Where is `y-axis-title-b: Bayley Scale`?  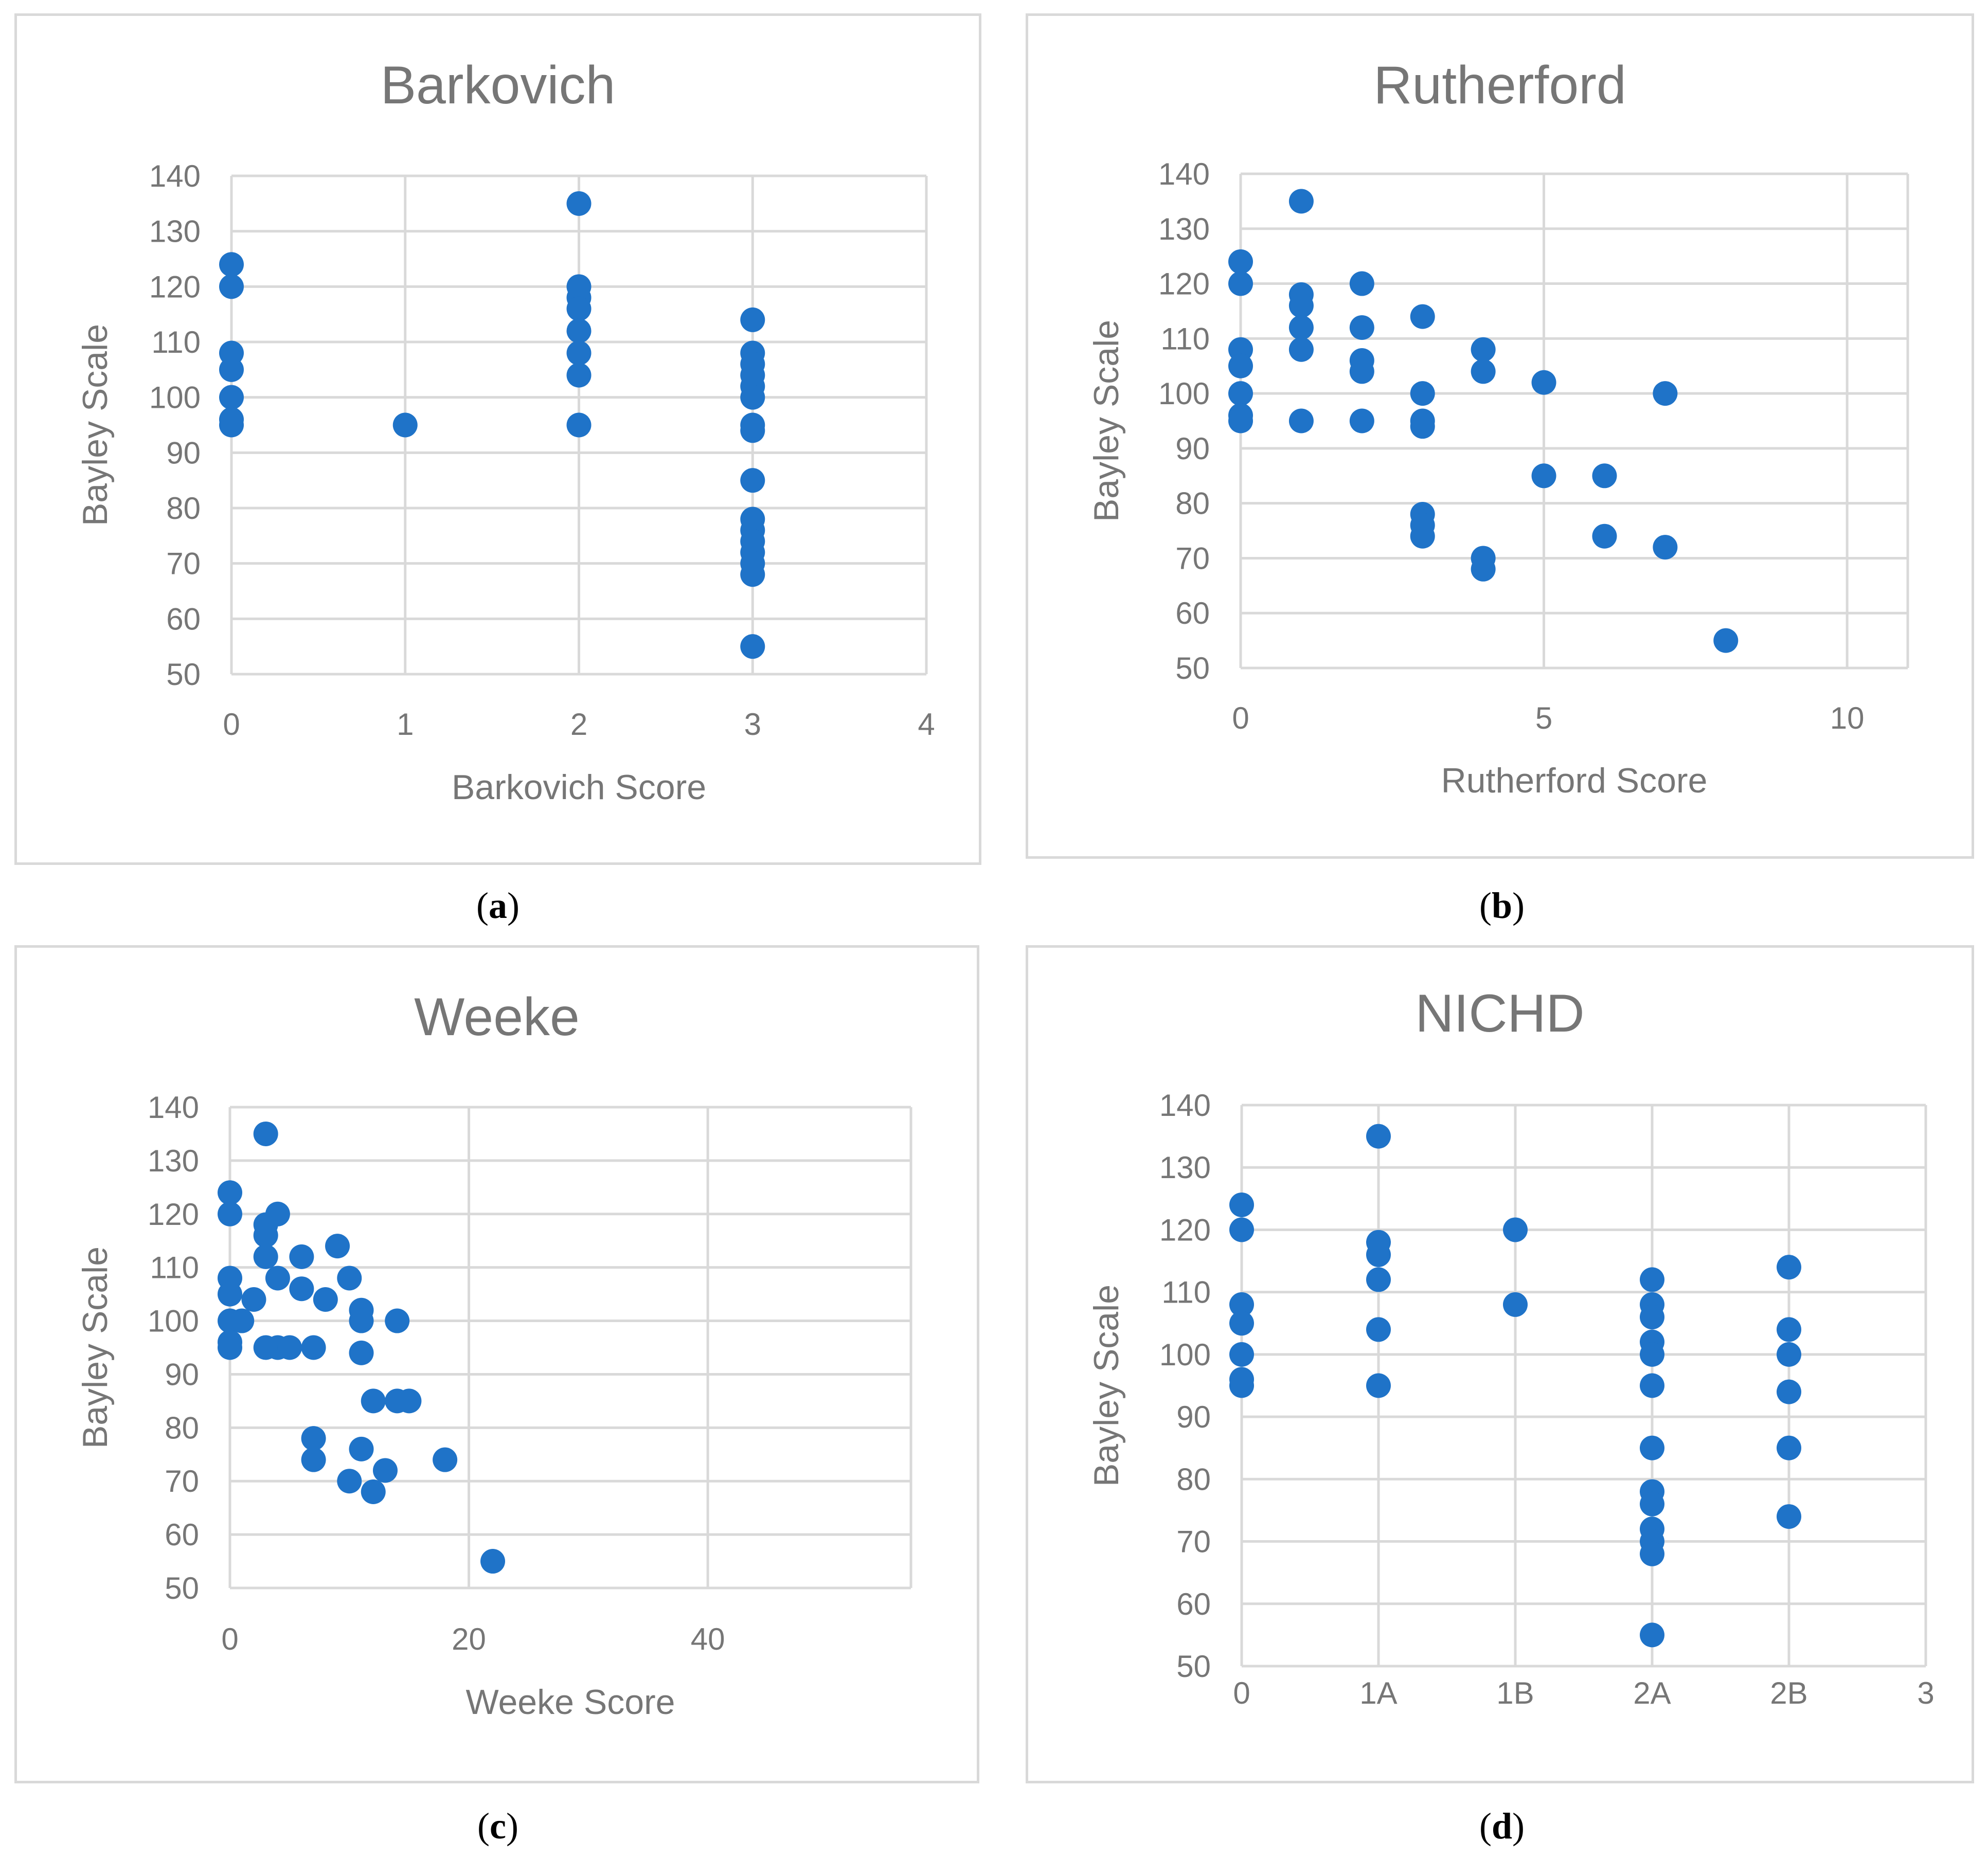 y-axis-title-b: Bayley Scale is located at coordinates (1106, 421).